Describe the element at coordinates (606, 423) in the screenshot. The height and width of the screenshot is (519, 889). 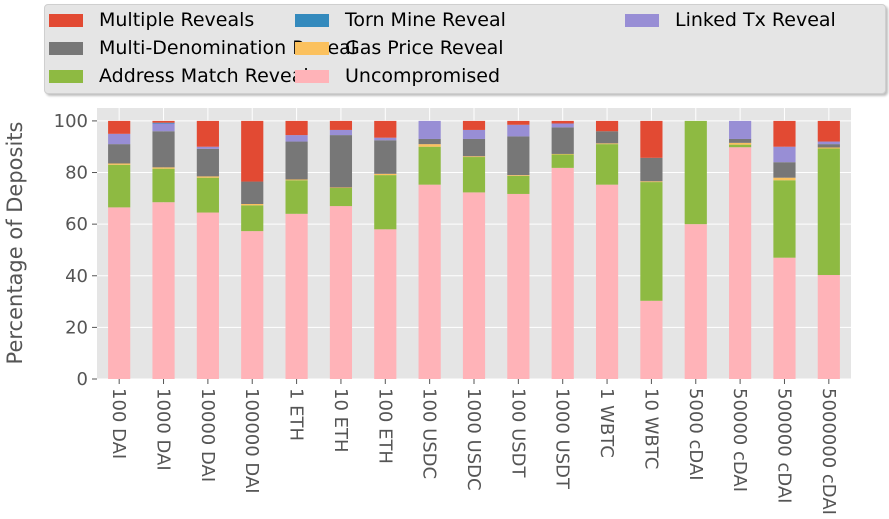
I see `x-tick-label-11: 1 WBTC` at that location.